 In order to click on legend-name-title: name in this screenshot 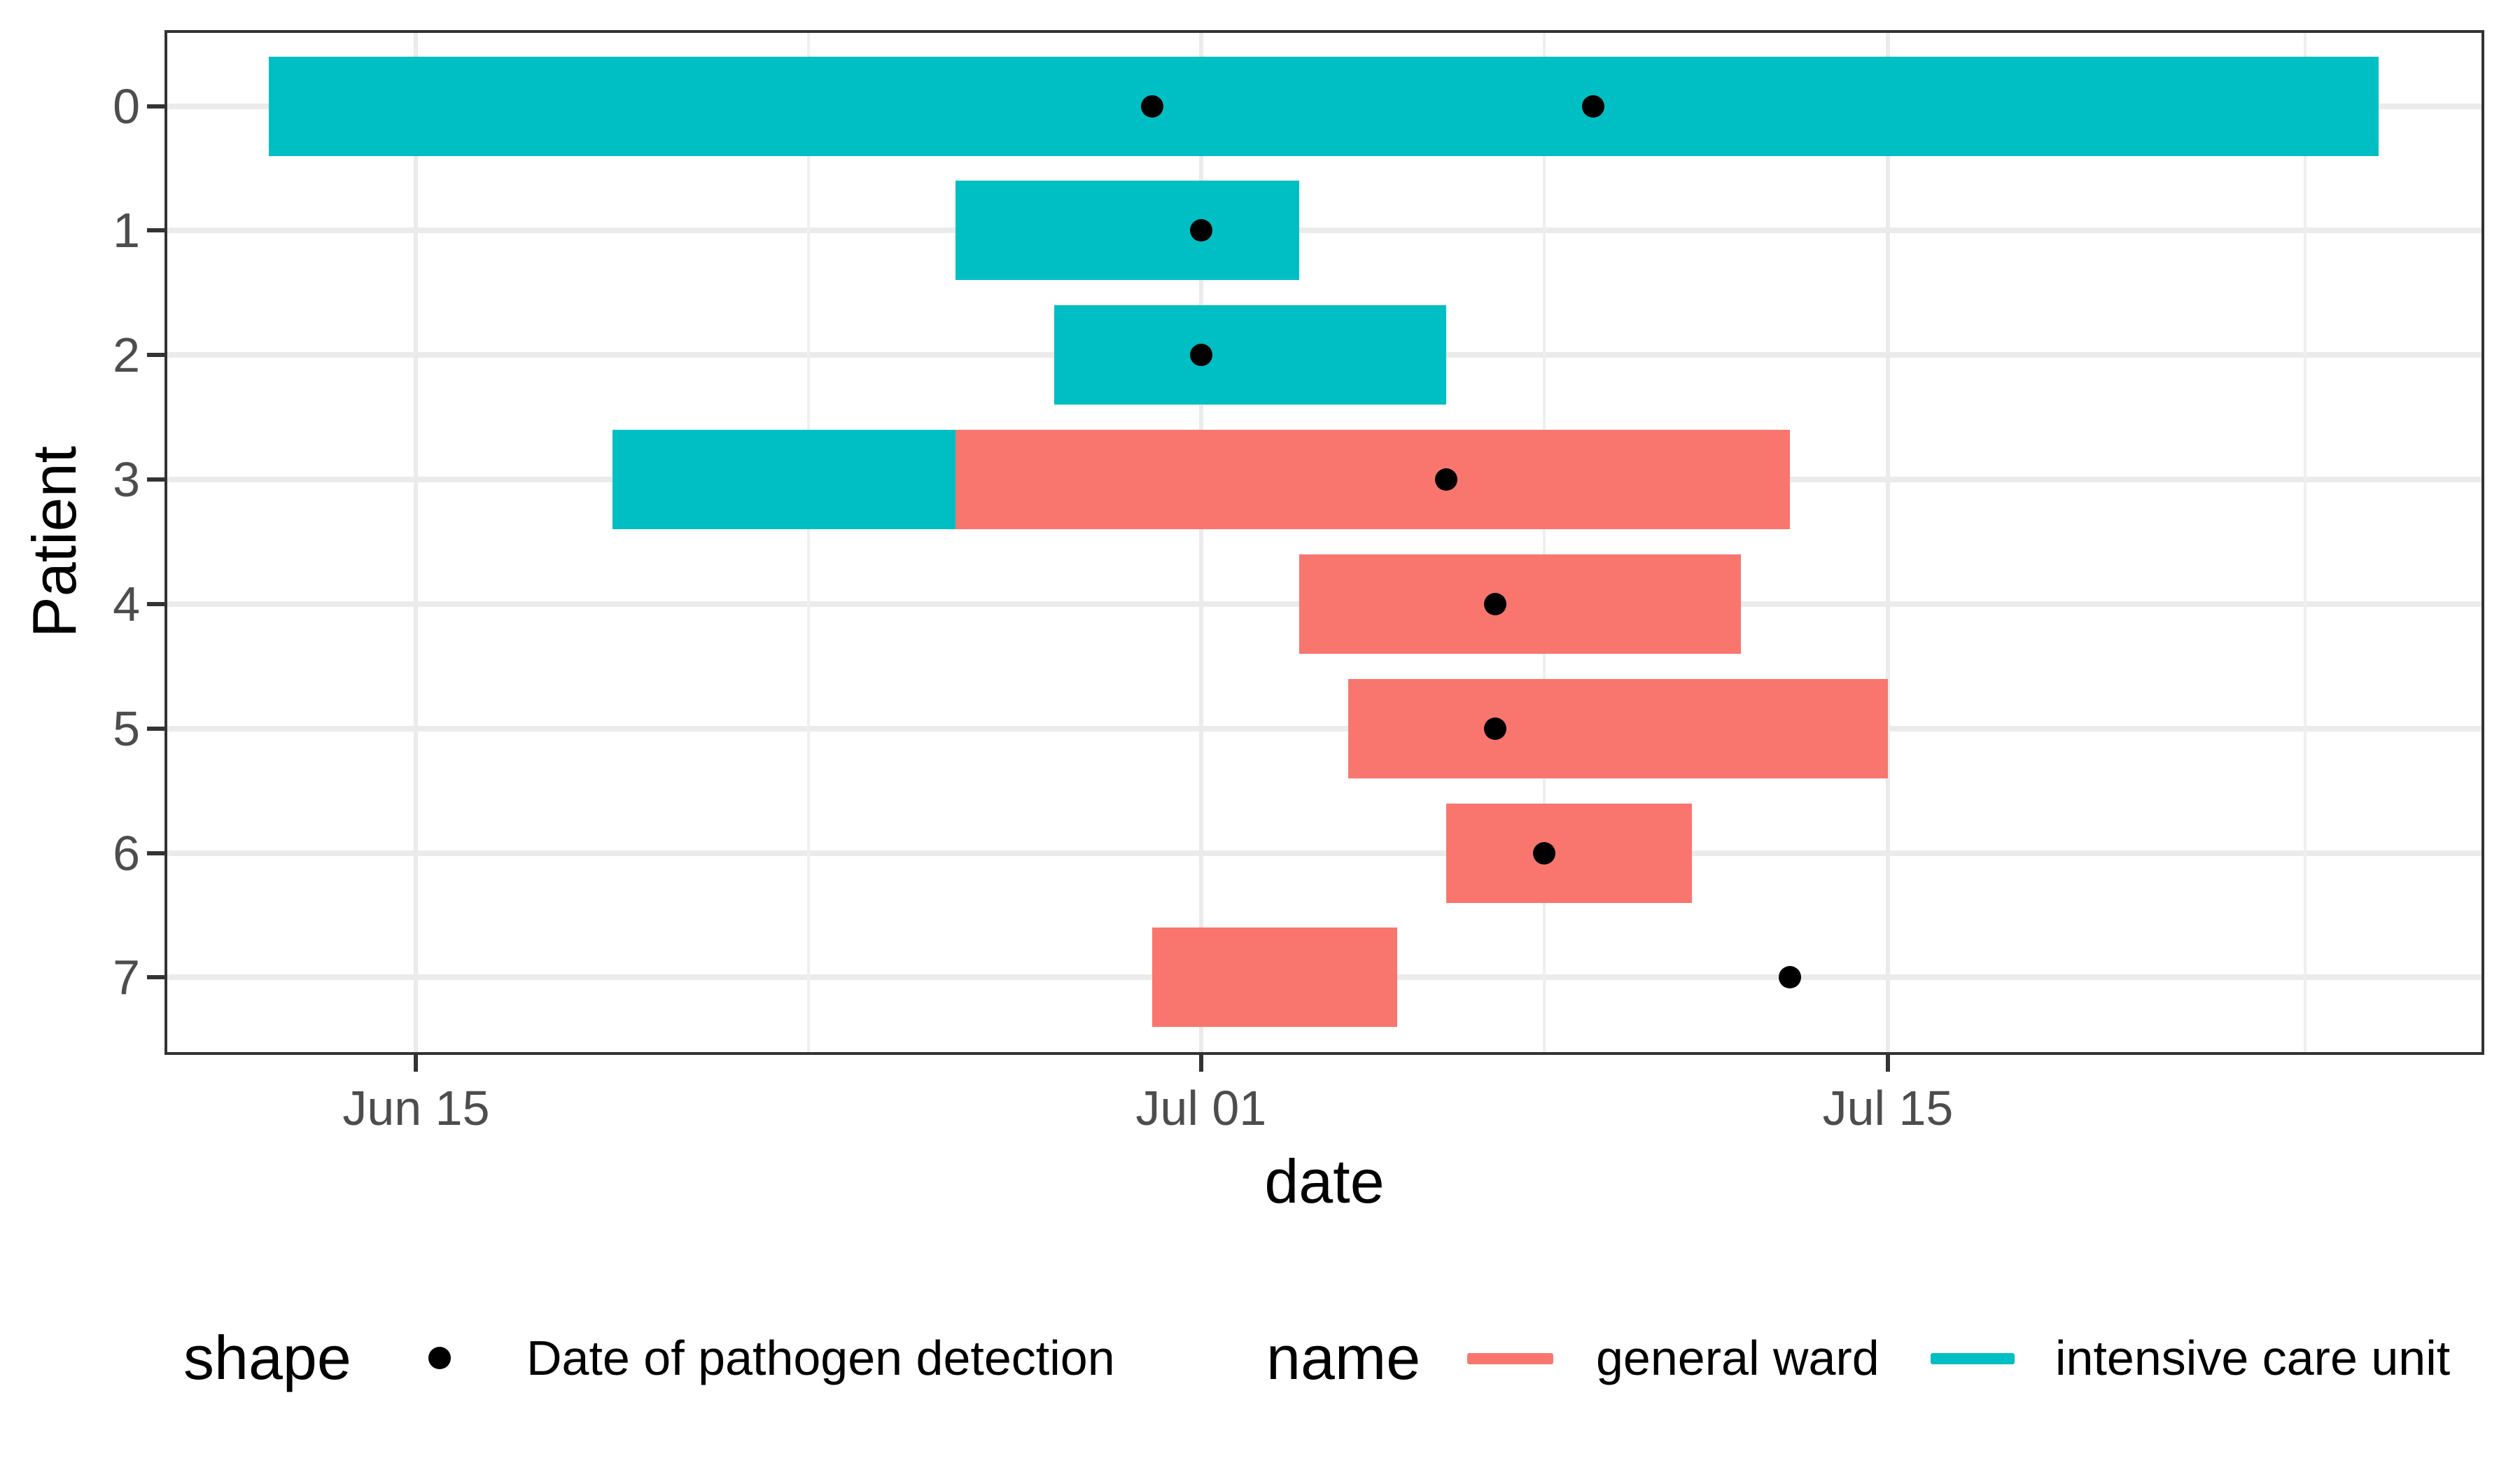, I will do `click(1343, 1357)`.